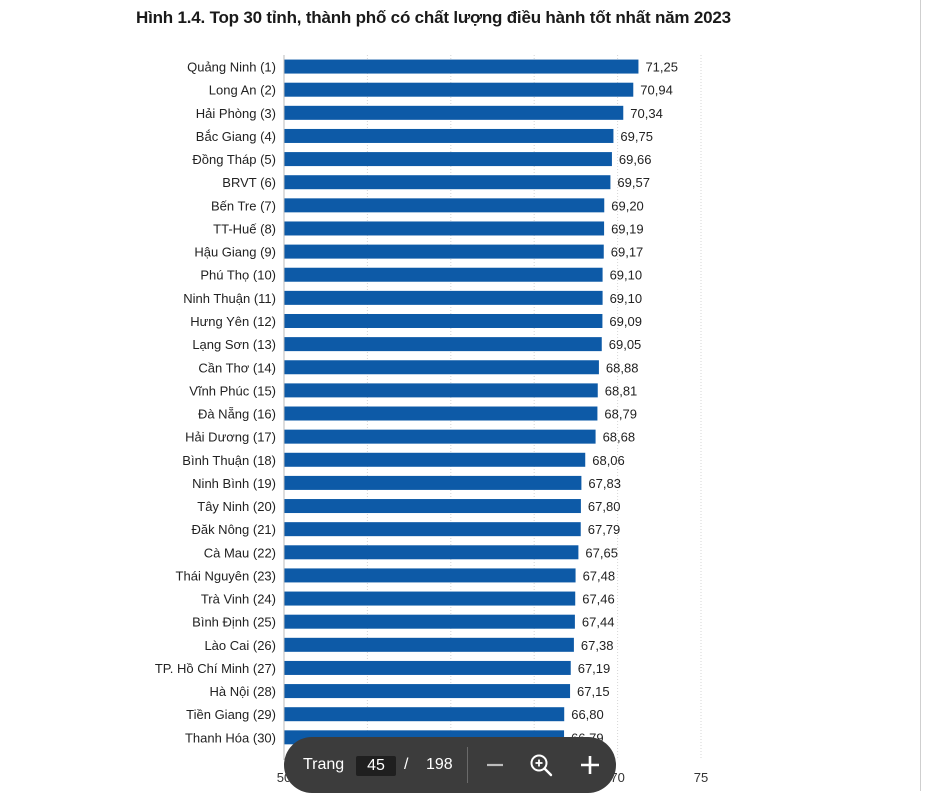 The height and width of the screenshot is (793, 933). What do you see at coordinates (593, 691) in the screenshot?
I see `value-label: 67,15` at bounding box center [593, 691].